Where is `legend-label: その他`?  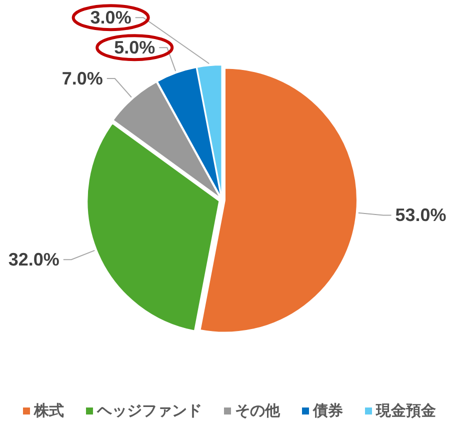
legend-label: その他 is located at coordinates (258, 411).